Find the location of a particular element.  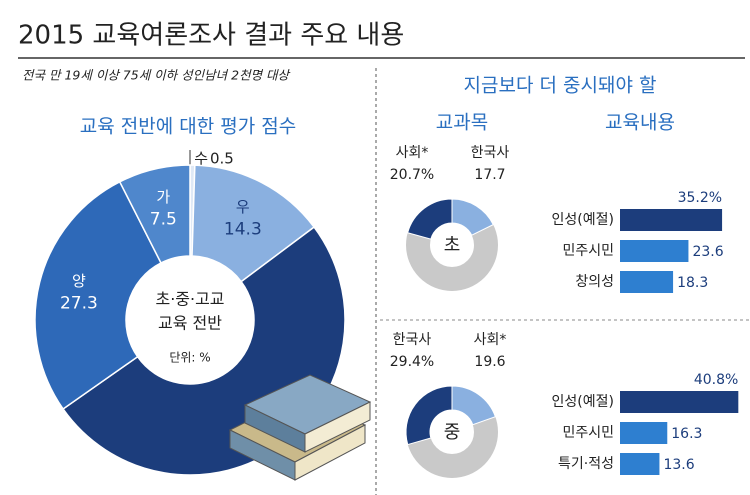

segment-label: 수 is located at coordinates (201, 159).